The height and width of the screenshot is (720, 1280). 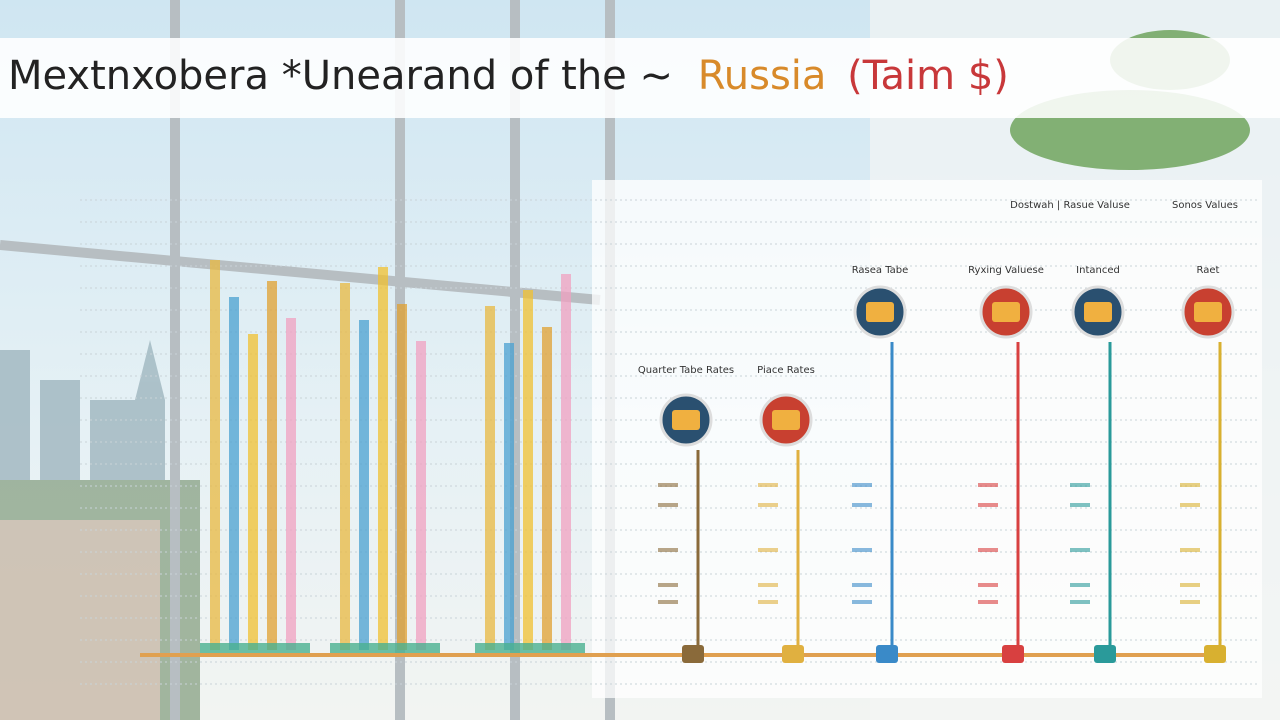 I want to click on column-label: Piace Rates, so click(x=786, y=370).